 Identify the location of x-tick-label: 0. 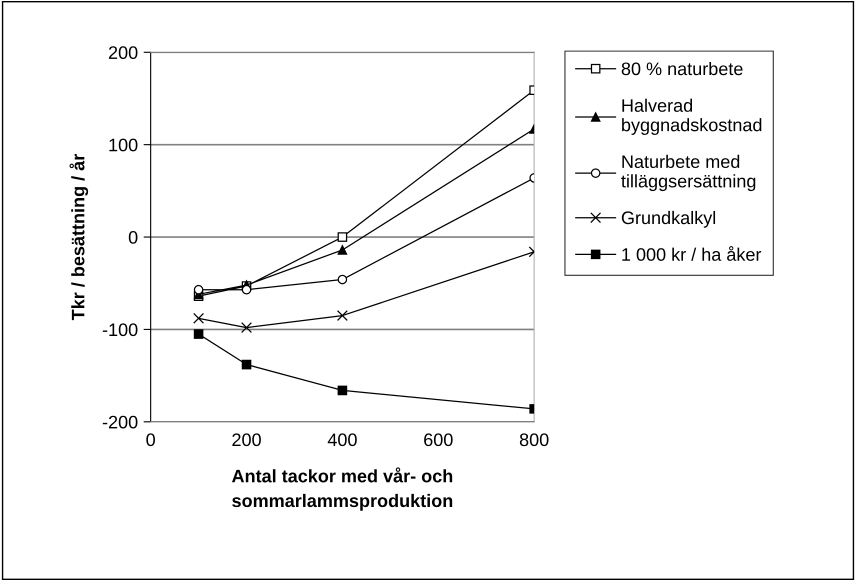
(150, 439).